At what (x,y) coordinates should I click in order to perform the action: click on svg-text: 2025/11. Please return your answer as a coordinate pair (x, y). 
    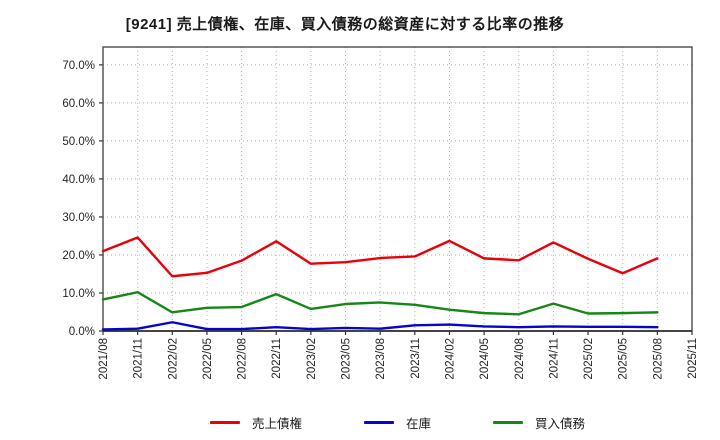
    Looking at the image, I should click on (693, 358).